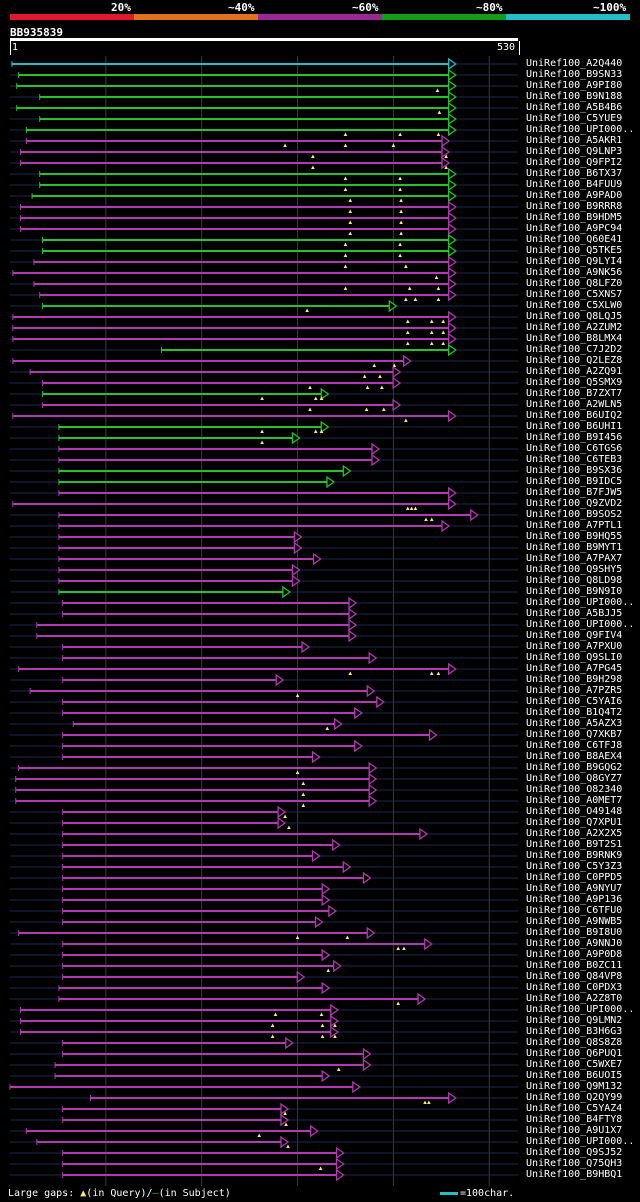 The image size is (640, 1202). What do you see at coordinates (574, 239) in the screenshot?
I see `hit-label: UniRef100_Q60E41` at bounding box center [574, 239].